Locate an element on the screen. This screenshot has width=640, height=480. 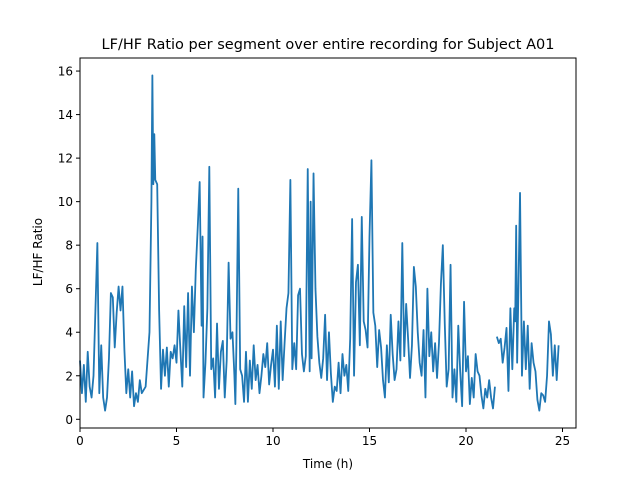
y-tick-label-16: 16 is located at coordinates (65, 72).